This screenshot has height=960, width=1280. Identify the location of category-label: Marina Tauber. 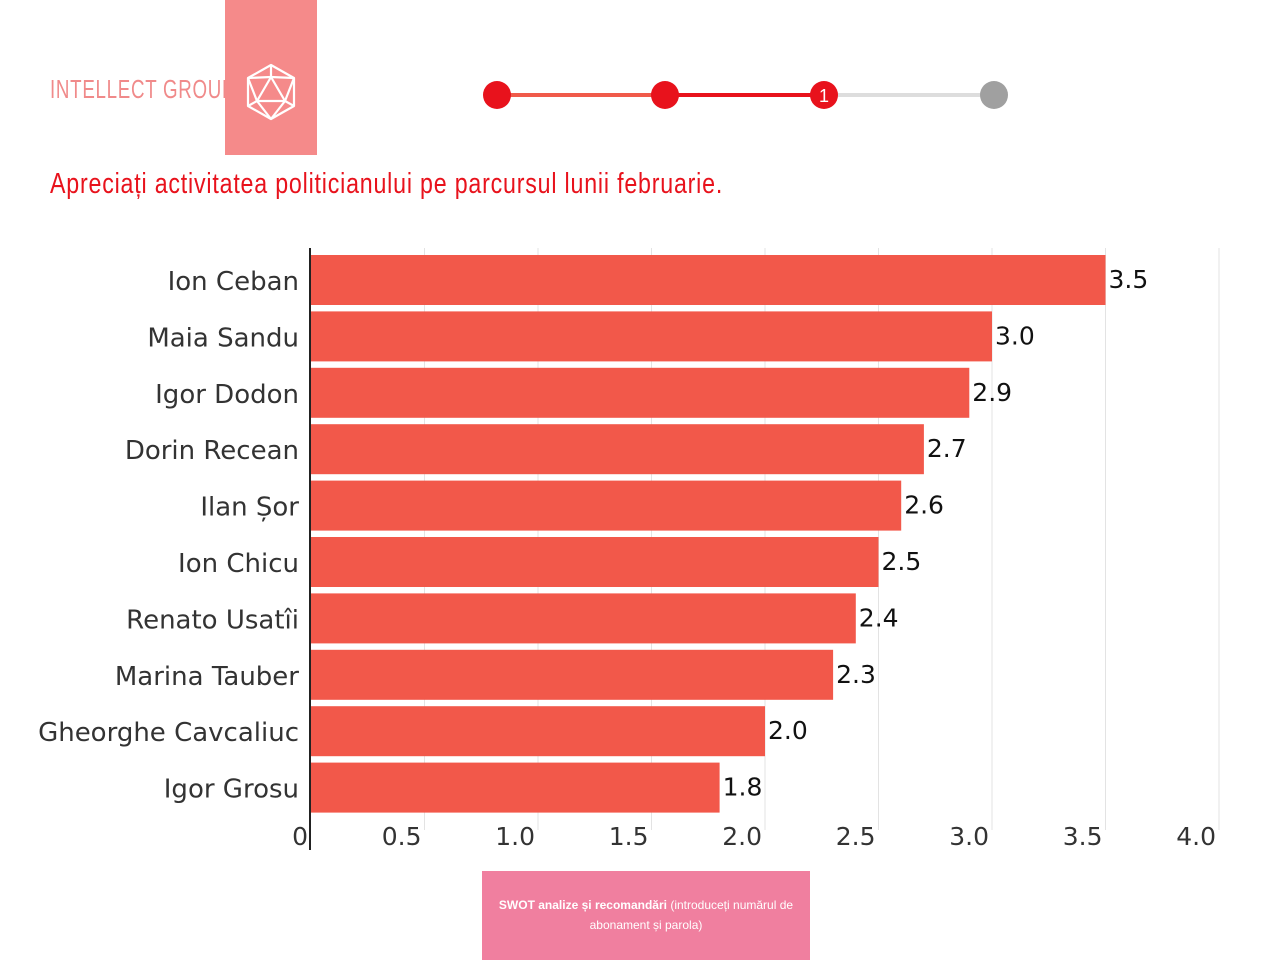
(207, 677).